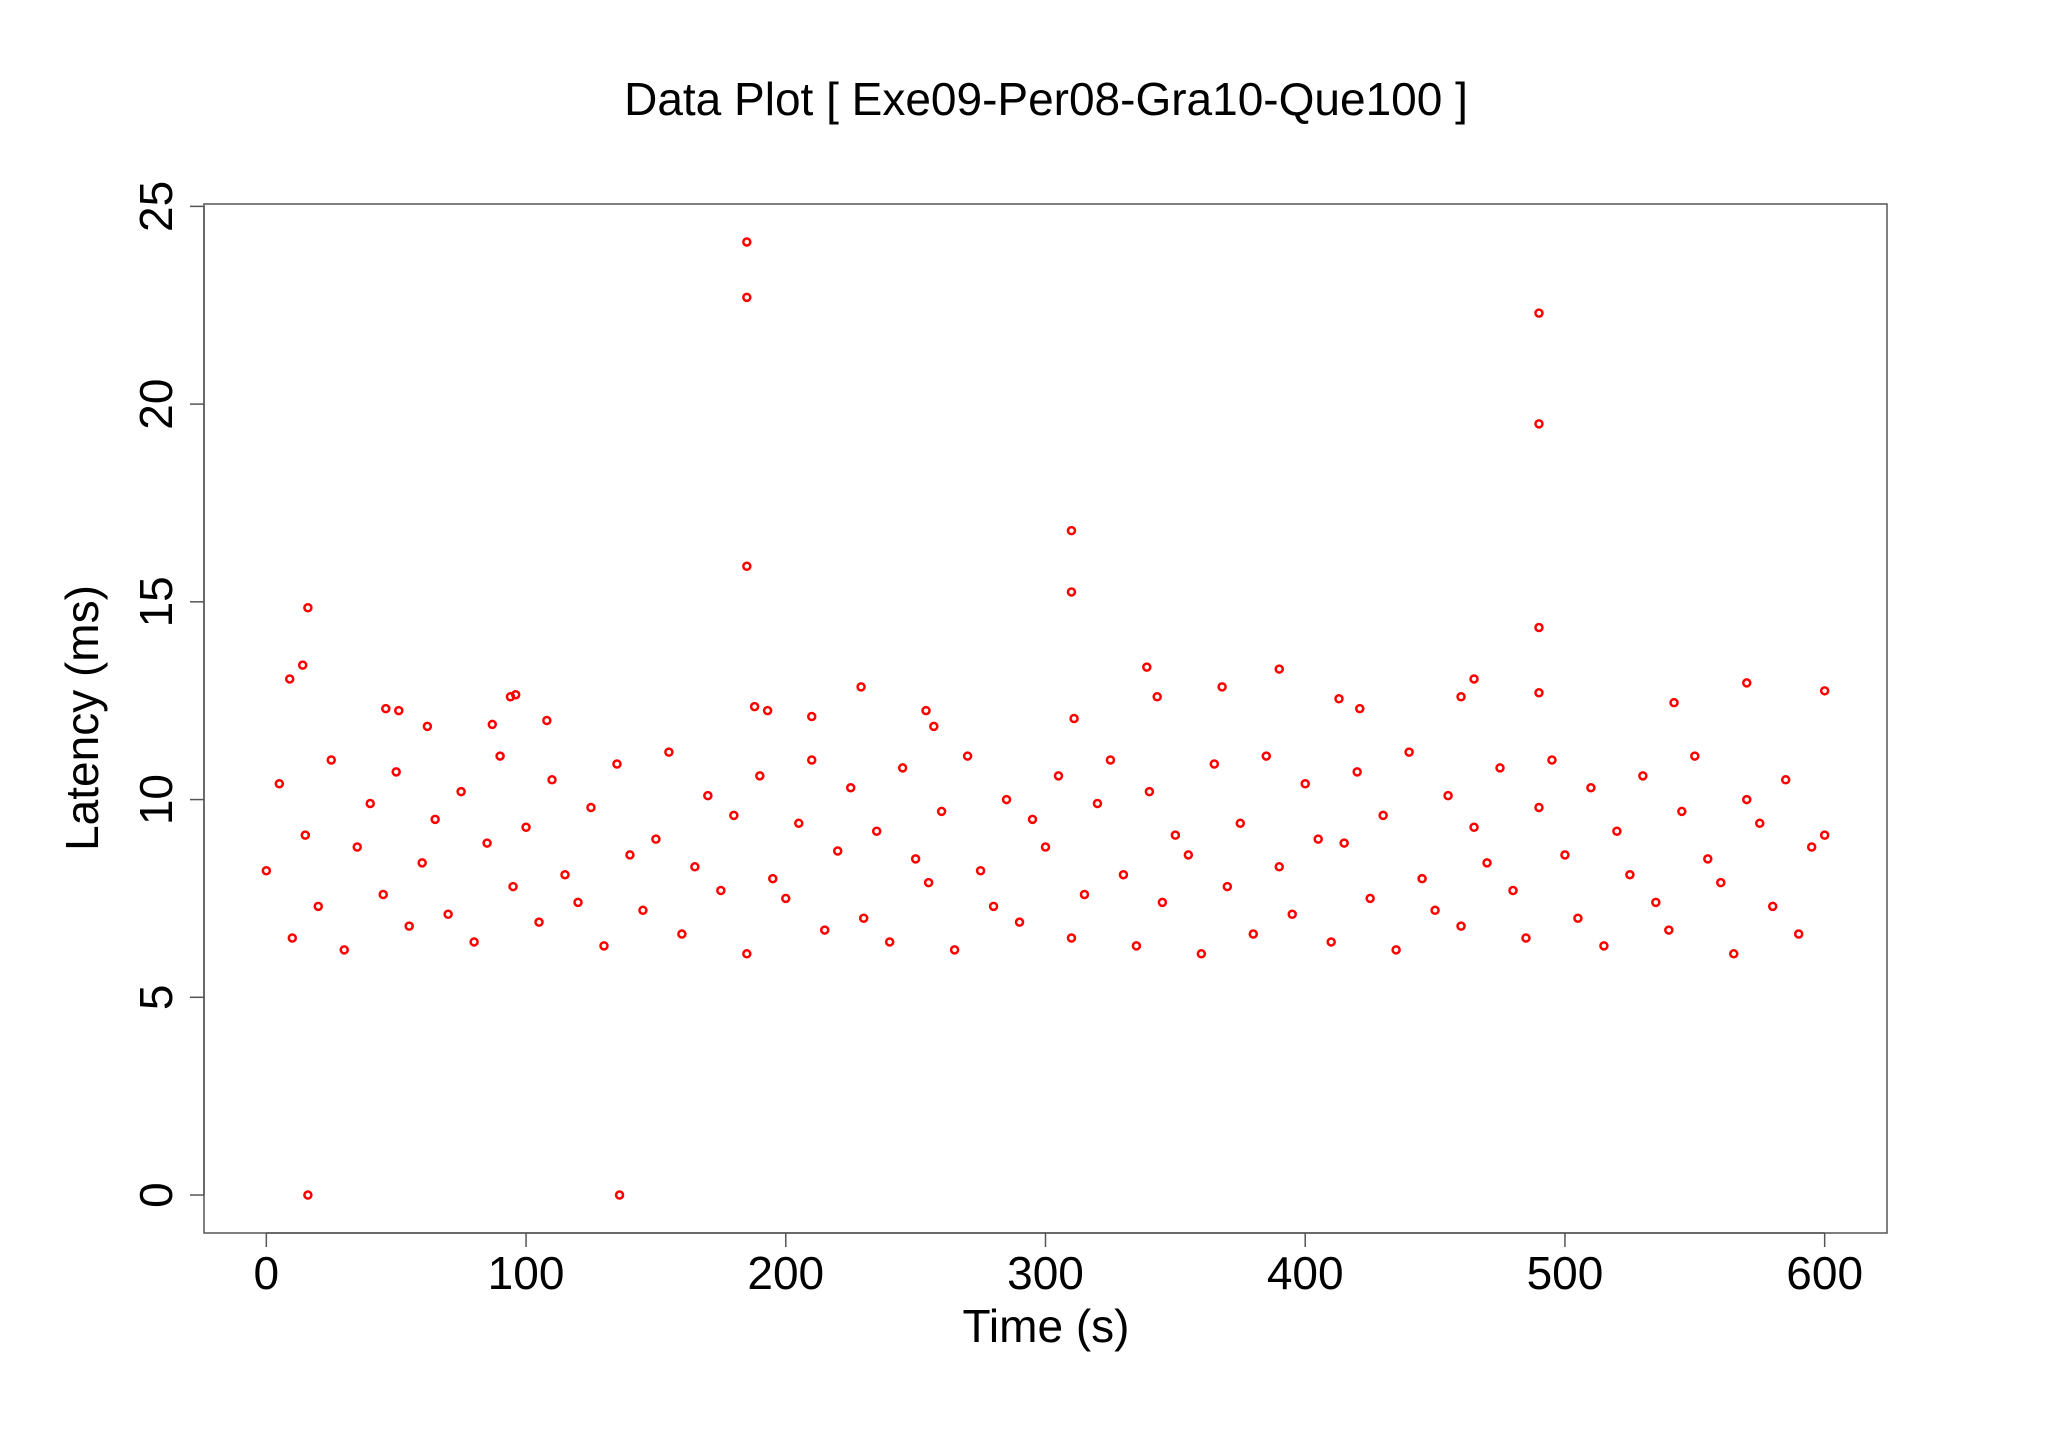  What do you see at coordinates (1824, 1273) in the screenshot?
I see `x-tick-label: 600` at bounding box center [1824, 1273].